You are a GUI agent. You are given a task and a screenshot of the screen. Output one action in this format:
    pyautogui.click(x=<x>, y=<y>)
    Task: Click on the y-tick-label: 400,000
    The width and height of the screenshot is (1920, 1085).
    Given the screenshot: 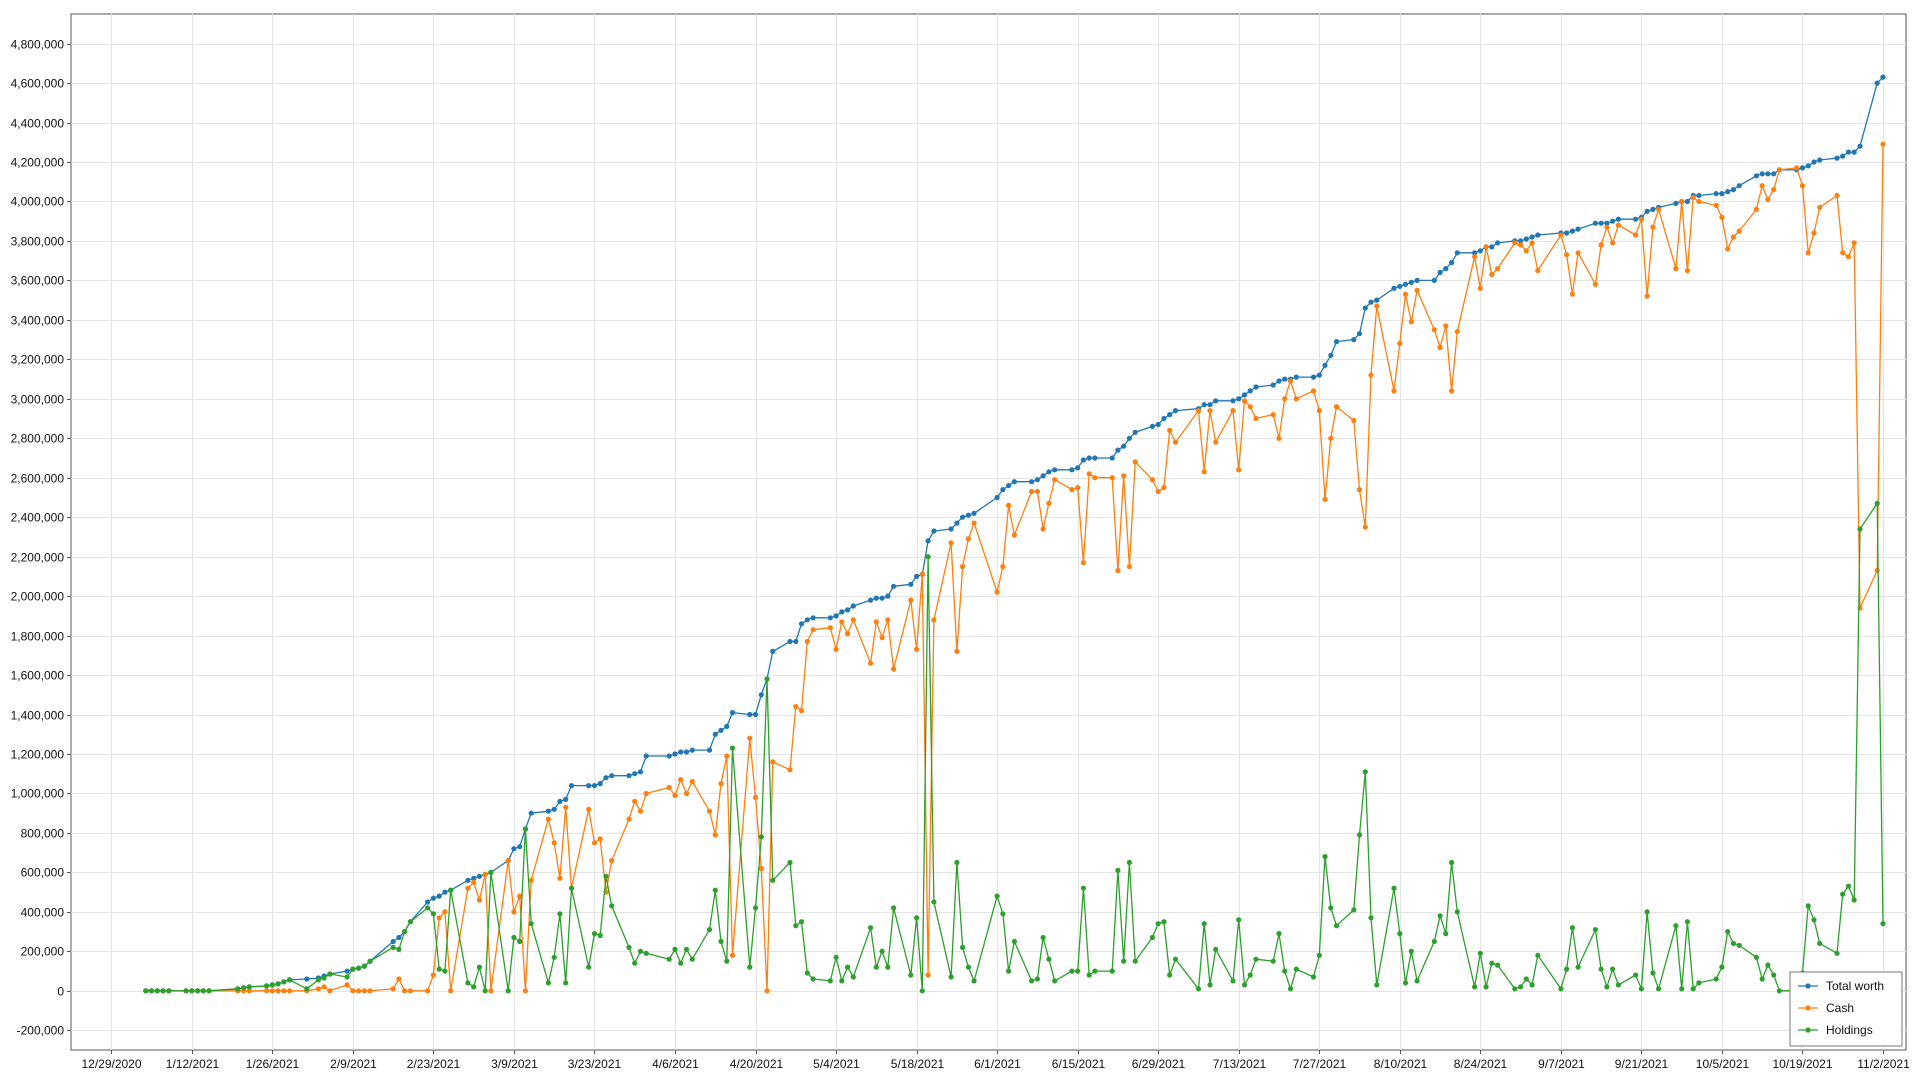 What is the action you would take?
    pyautogui.click(x=43, y=913)
    